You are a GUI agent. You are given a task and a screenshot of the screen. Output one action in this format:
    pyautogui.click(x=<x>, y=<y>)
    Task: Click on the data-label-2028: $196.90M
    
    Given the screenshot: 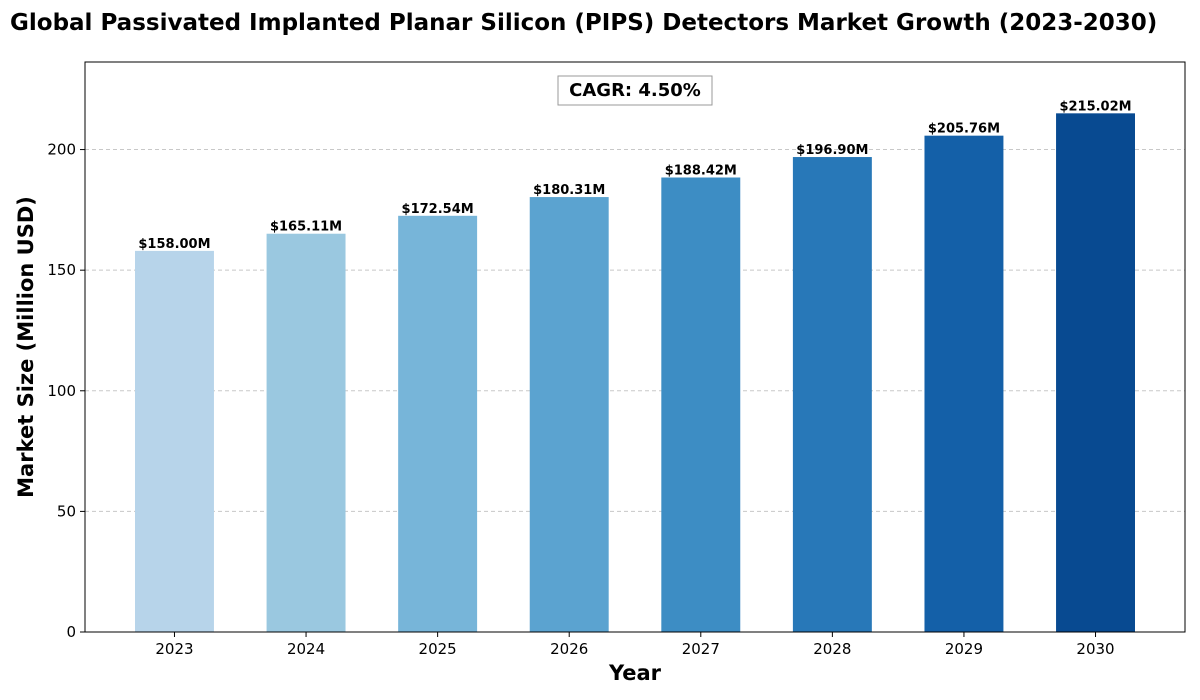 What is the action you would take?
    pyautogui.click(x=832, y=150)
    